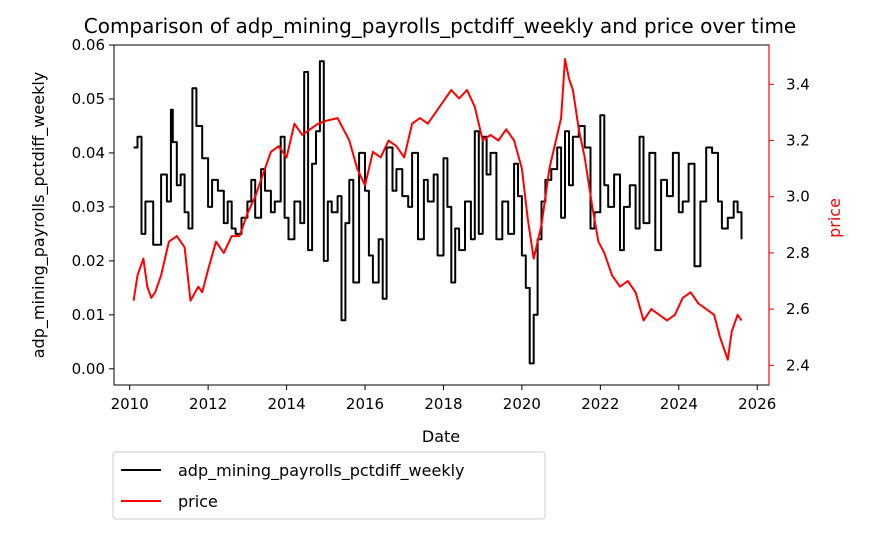 This screenshot has width=883, height=538. Describe the element at coordinates (789, 215) in the screenshot. I see `y-axis-right: 2.4 2.6 2.8 3.0 3.2 3.4` at that location.